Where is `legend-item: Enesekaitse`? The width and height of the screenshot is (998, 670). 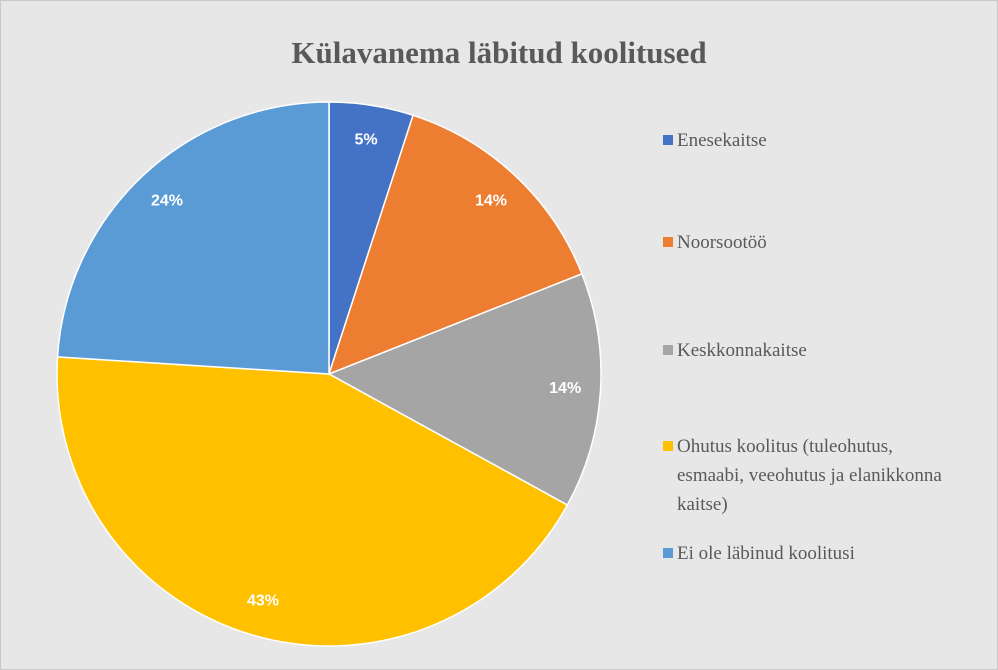 legend-item: Enesekaitse is located at coordinates (808, 140).